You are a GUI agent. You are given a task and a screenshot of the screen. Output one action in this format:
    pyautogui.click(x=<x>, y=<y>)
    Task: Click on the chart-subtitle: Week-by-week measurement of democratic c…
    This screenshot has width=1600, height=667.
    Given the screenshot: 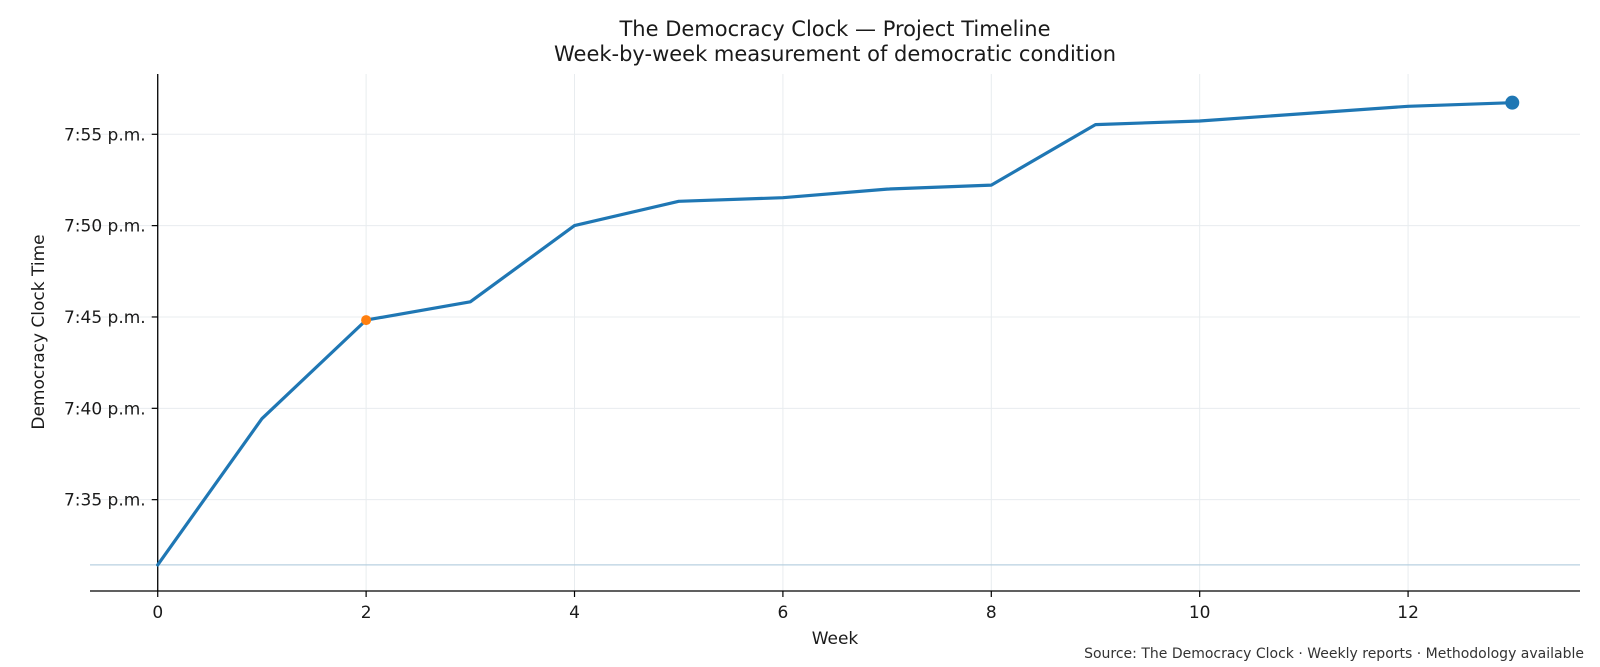 What is the action you would take?
    pyautogui.click(x=835, y=54)
    